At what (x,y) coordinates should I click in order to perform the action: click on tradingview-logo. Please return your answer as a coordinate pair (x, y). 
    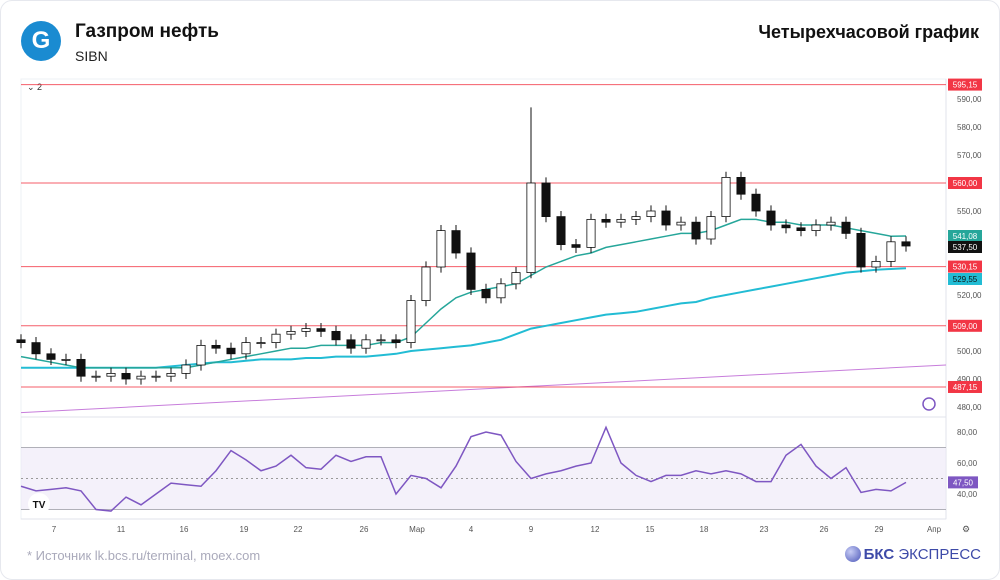
    Looking at the image, I should click on (39, 504).